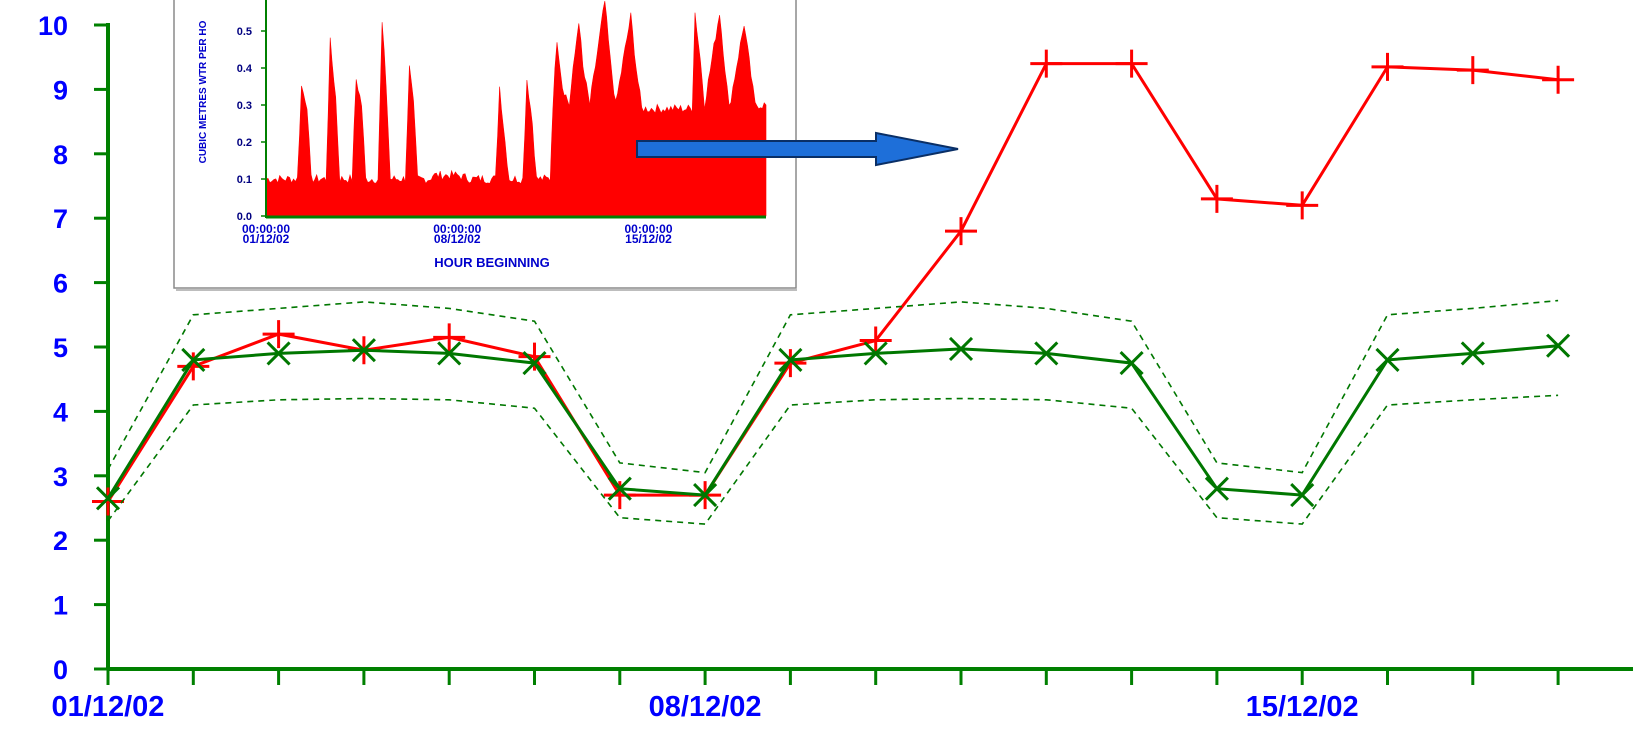 The height and width of the screenshot is (750, 1633). I want to click on x-tick-label: 08/12/02, so click(705, 707).